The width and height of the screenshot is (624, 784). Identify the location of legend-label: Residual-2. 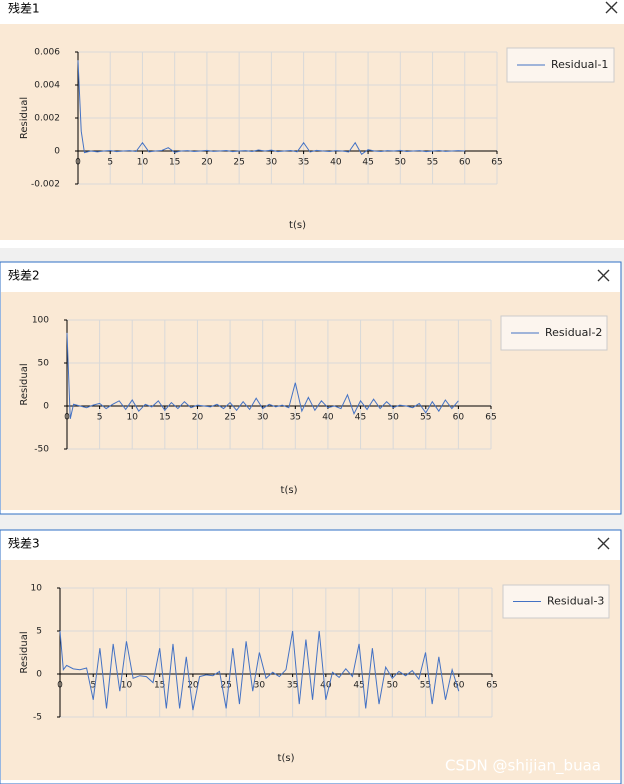
(573, 332).